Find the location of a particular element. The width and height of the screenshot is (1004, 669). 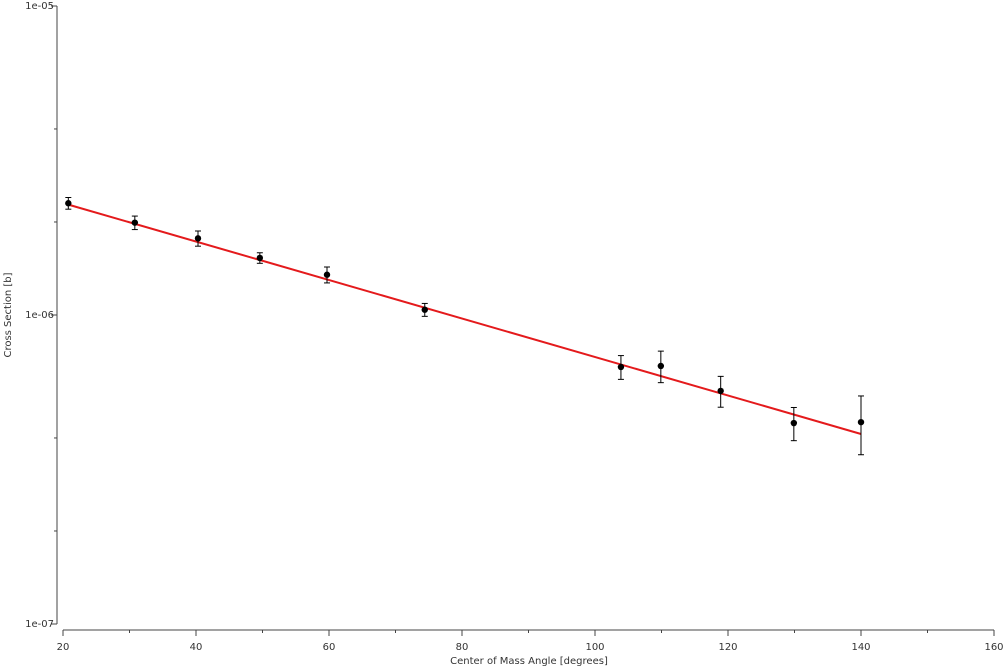

x-tick-label: 60 is located at coordinates (329, 647).